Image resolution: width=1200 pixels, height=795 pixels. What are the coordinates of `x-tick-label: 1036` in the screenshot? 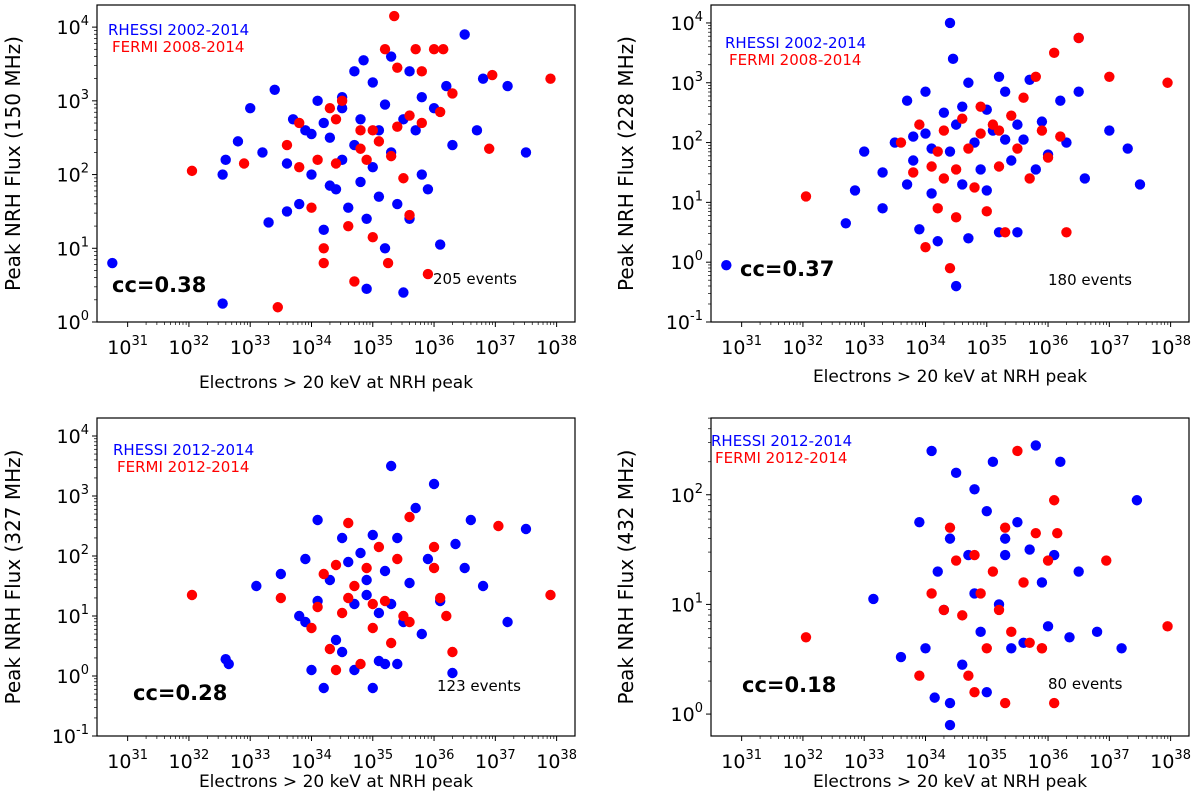 It's located at (434, 346).